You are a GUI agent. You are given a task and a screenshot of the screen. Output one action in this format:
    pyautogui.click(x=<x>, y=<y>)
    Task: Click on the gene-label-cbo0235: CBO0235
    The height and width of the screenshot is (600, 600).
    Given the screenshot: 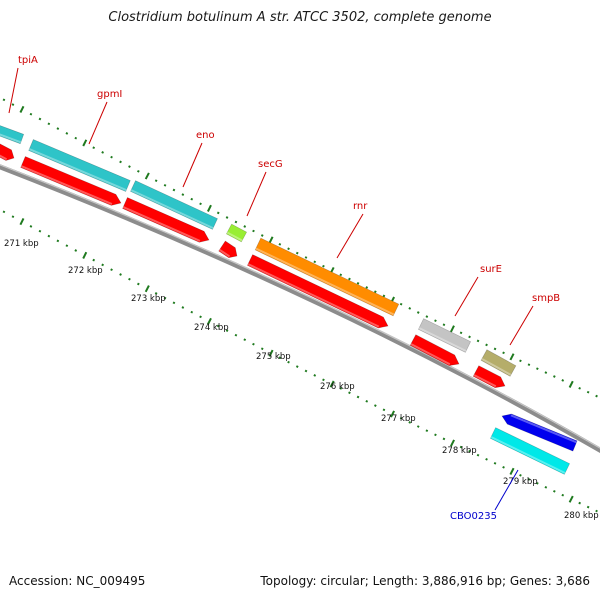 What is the action you would take?
    pyautogui.click(x=473, y=516)
    